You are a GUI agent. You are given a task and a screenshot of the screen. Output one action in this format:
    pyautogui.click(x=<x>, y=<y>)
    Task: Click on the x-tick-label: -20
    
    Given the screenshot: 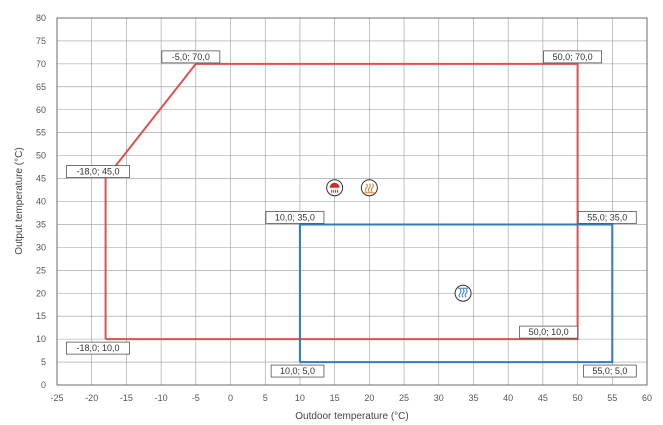 What is the action you would take?
    pyautogui.click(x=91, y=398)
    